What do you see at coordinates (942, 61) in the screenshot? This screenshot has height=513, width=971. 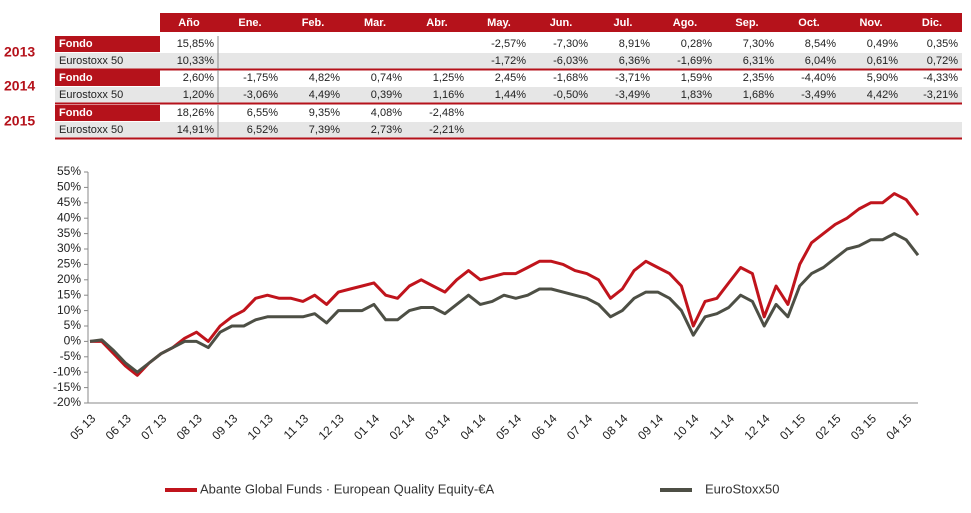 I see `table-cell: 0,72%` at bounding box center [942, 61].